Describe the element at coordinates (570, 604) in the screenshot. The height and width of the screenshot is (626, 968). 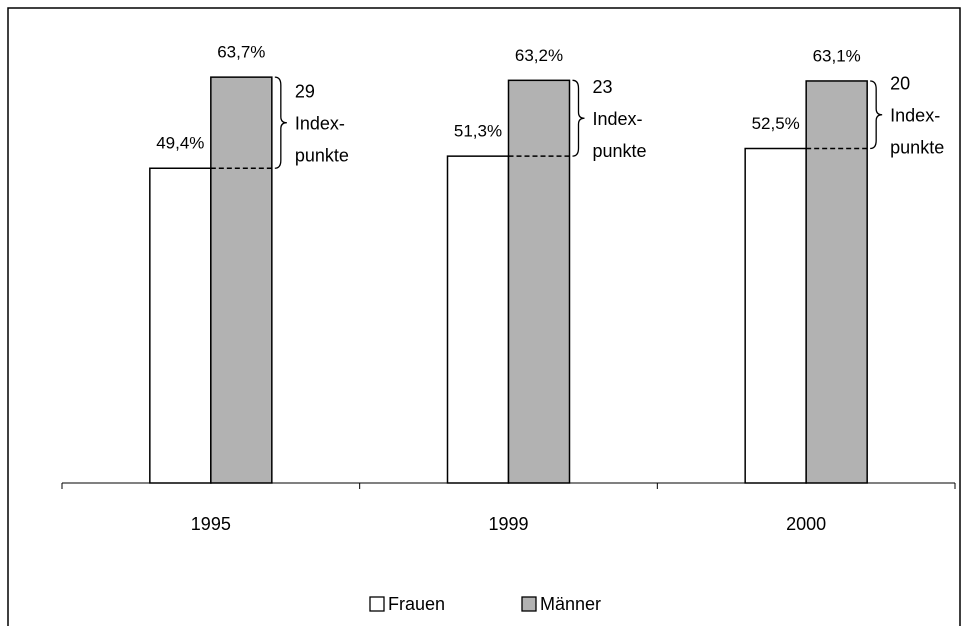
I see `legend-label: Männer` at that location.